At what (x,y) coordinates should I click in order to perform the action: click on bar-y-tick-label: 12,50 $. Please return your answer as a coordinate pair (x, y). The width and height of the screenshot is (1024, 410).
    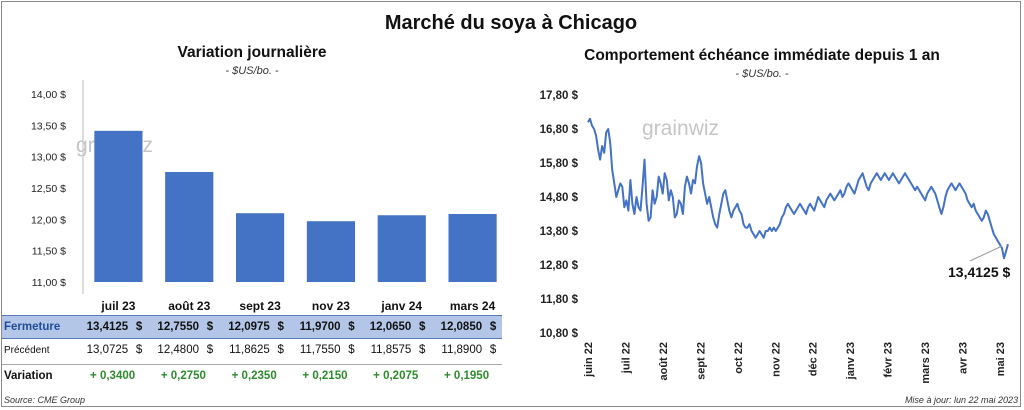
    Looking at the image, I should click on (48, 189).